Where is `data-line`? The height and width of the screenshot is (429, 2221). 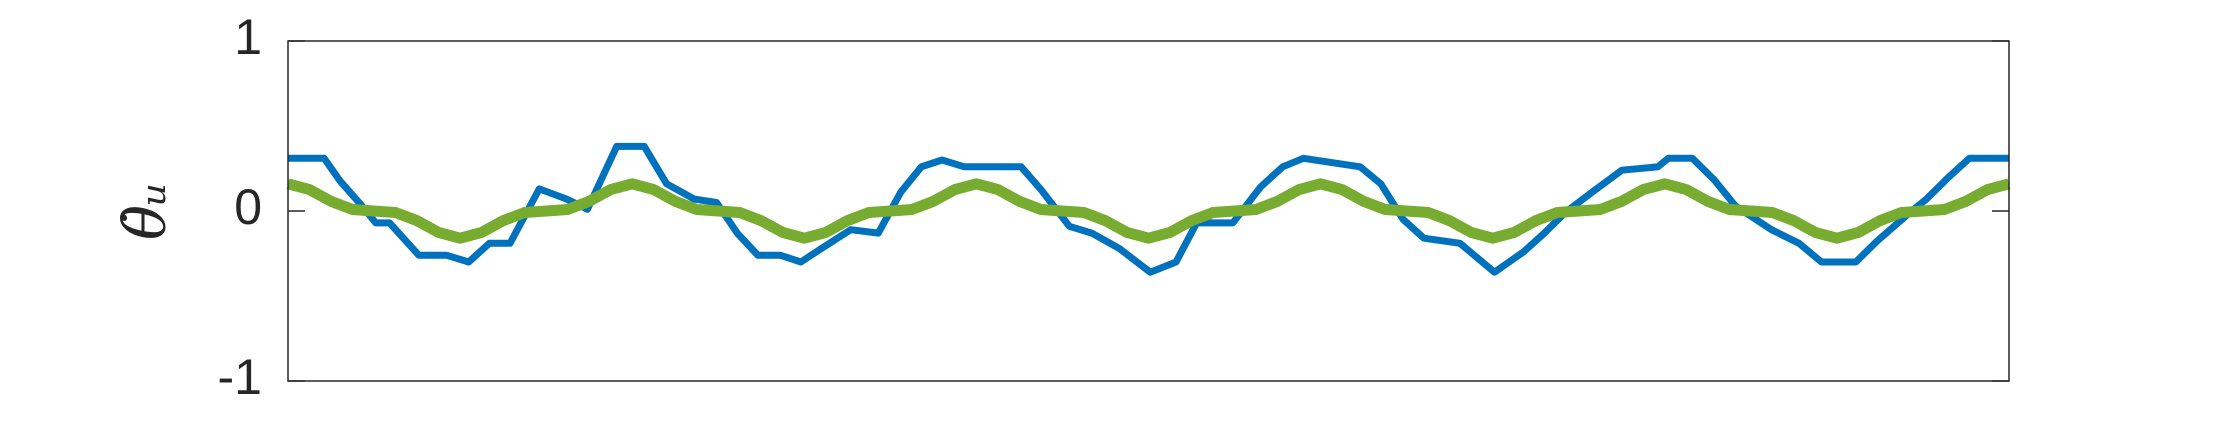 data-line is located at coordinates (1148, 211).